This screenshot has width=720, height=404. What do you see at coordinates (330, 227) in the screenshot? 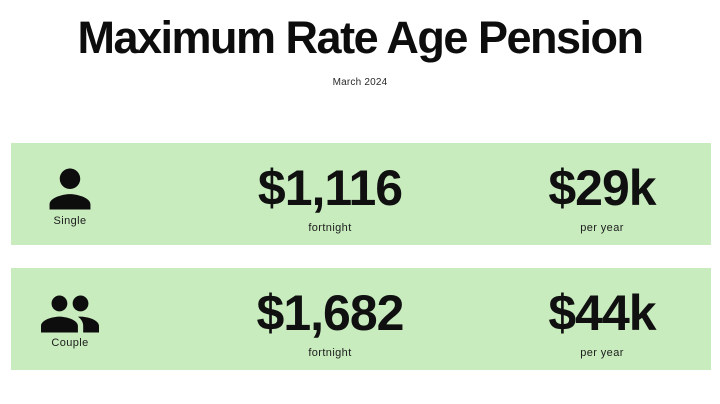
I see `single-fortnight-label: fortnight` at bounding box center [330, 227].